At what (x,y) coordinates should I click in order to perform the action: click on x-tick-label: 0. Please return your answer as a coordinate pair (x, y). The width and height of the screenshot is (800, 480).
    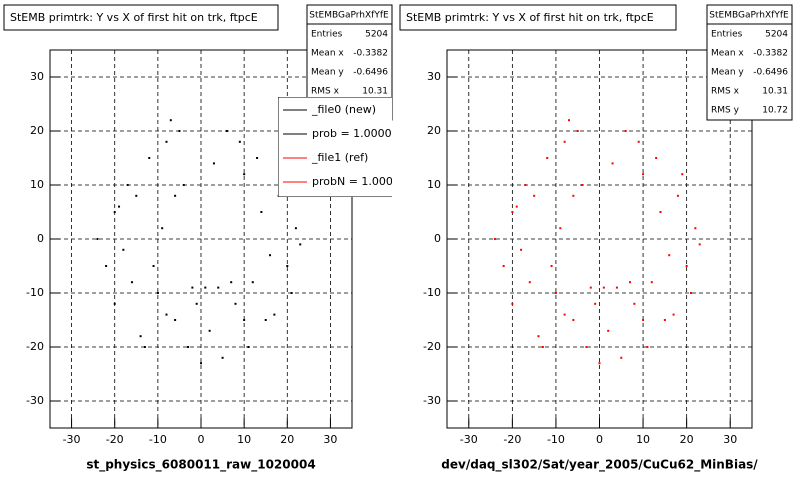
    Looking at the image, I should click on (599, 439).